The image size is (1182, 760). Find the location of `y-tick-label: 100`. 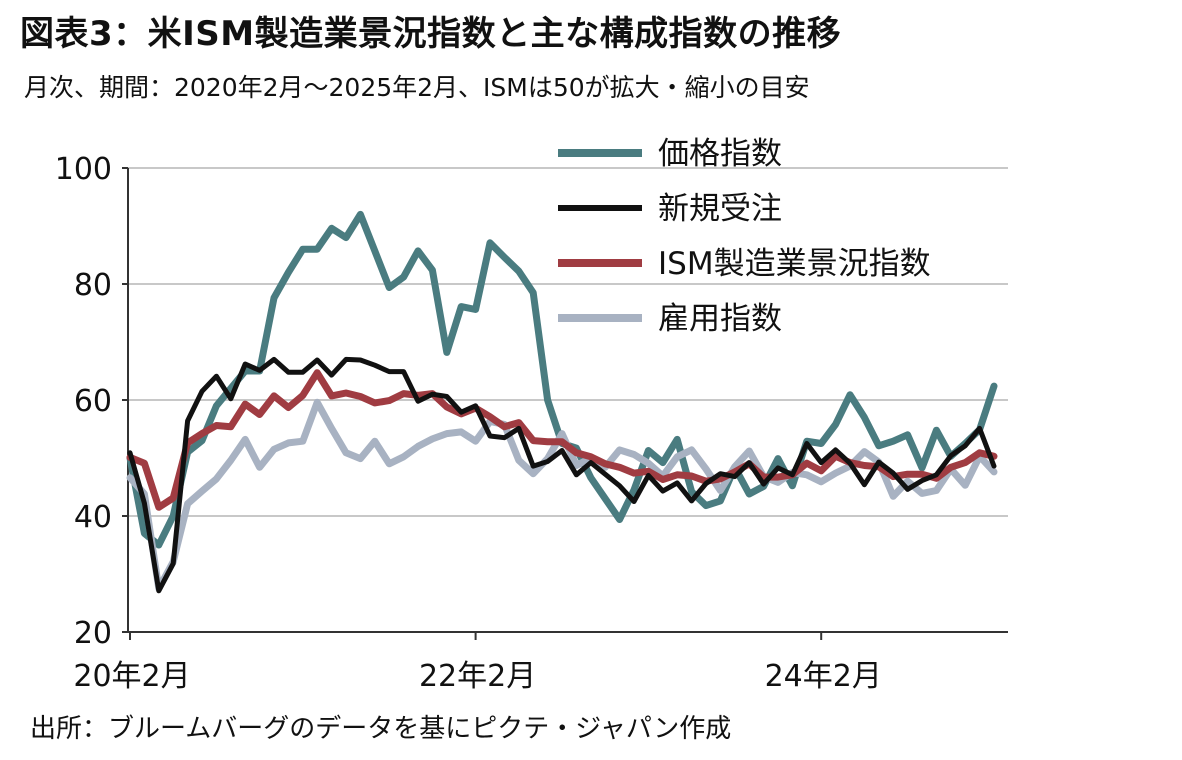

y-tick-label: 100 is located at coordinates (83, 169).